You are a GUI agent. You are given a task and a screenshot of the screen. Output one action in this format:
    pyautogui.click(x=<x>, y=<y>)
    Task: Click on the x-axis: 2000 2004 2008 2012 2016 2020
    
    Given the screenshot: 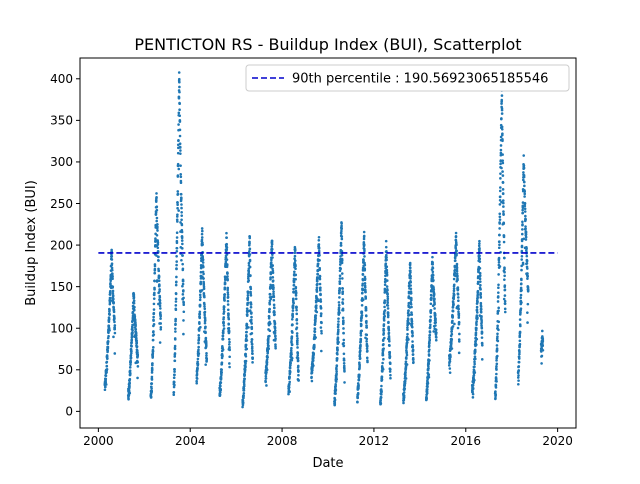 What is the action you would take?
    pyautogui.click(x=328, y=438)
    